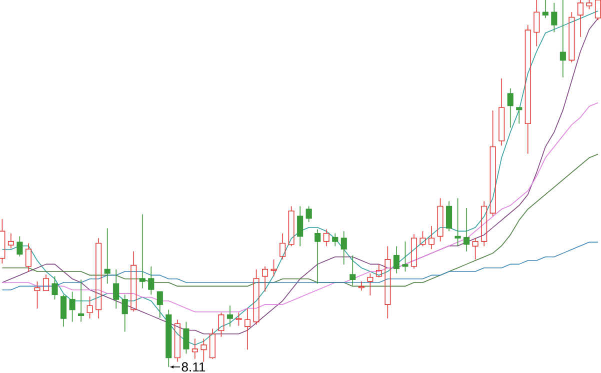 The height and width of the screenshot is (373, 601). Describe the element at coordinates (194, 367) in the screenshot. I see `annotation: 8.11` at that location.